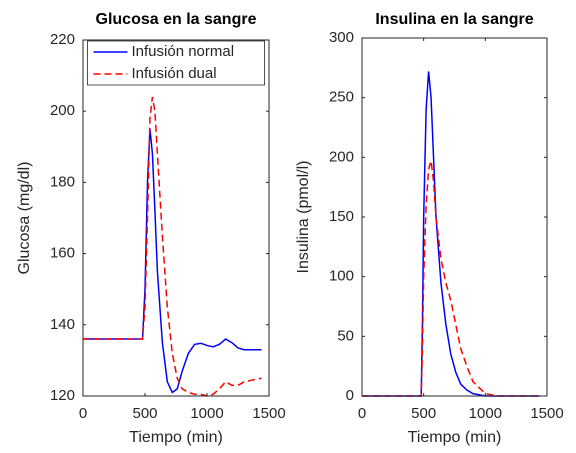 The image size is (576, 453). Describe the element at coordinates (345, 335) in the screenshot. I see `y-tick-label: 50` at that location.